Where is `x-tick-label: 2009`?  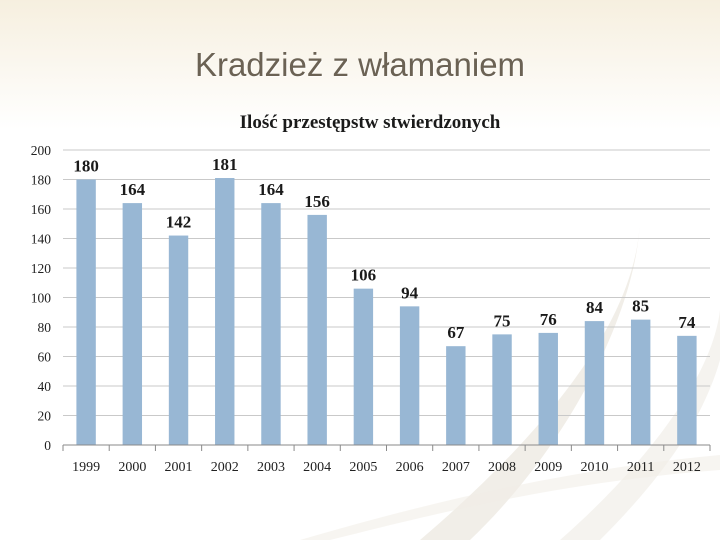 x-tick-label: 2009 is located at coordinates (548, 467).